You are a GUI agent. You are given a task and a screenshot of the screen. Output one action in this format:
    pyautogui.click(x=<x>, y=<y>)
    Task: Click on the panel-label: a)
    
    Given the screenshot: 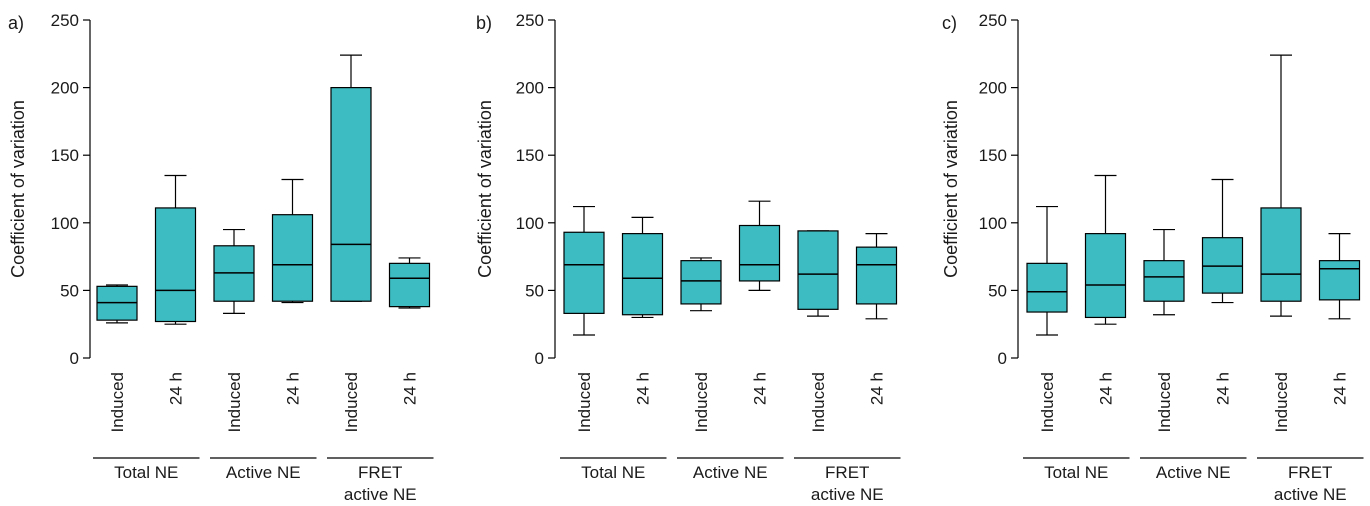 What is the action you would take?
    pyautogui.click(x=16, y=23)
    